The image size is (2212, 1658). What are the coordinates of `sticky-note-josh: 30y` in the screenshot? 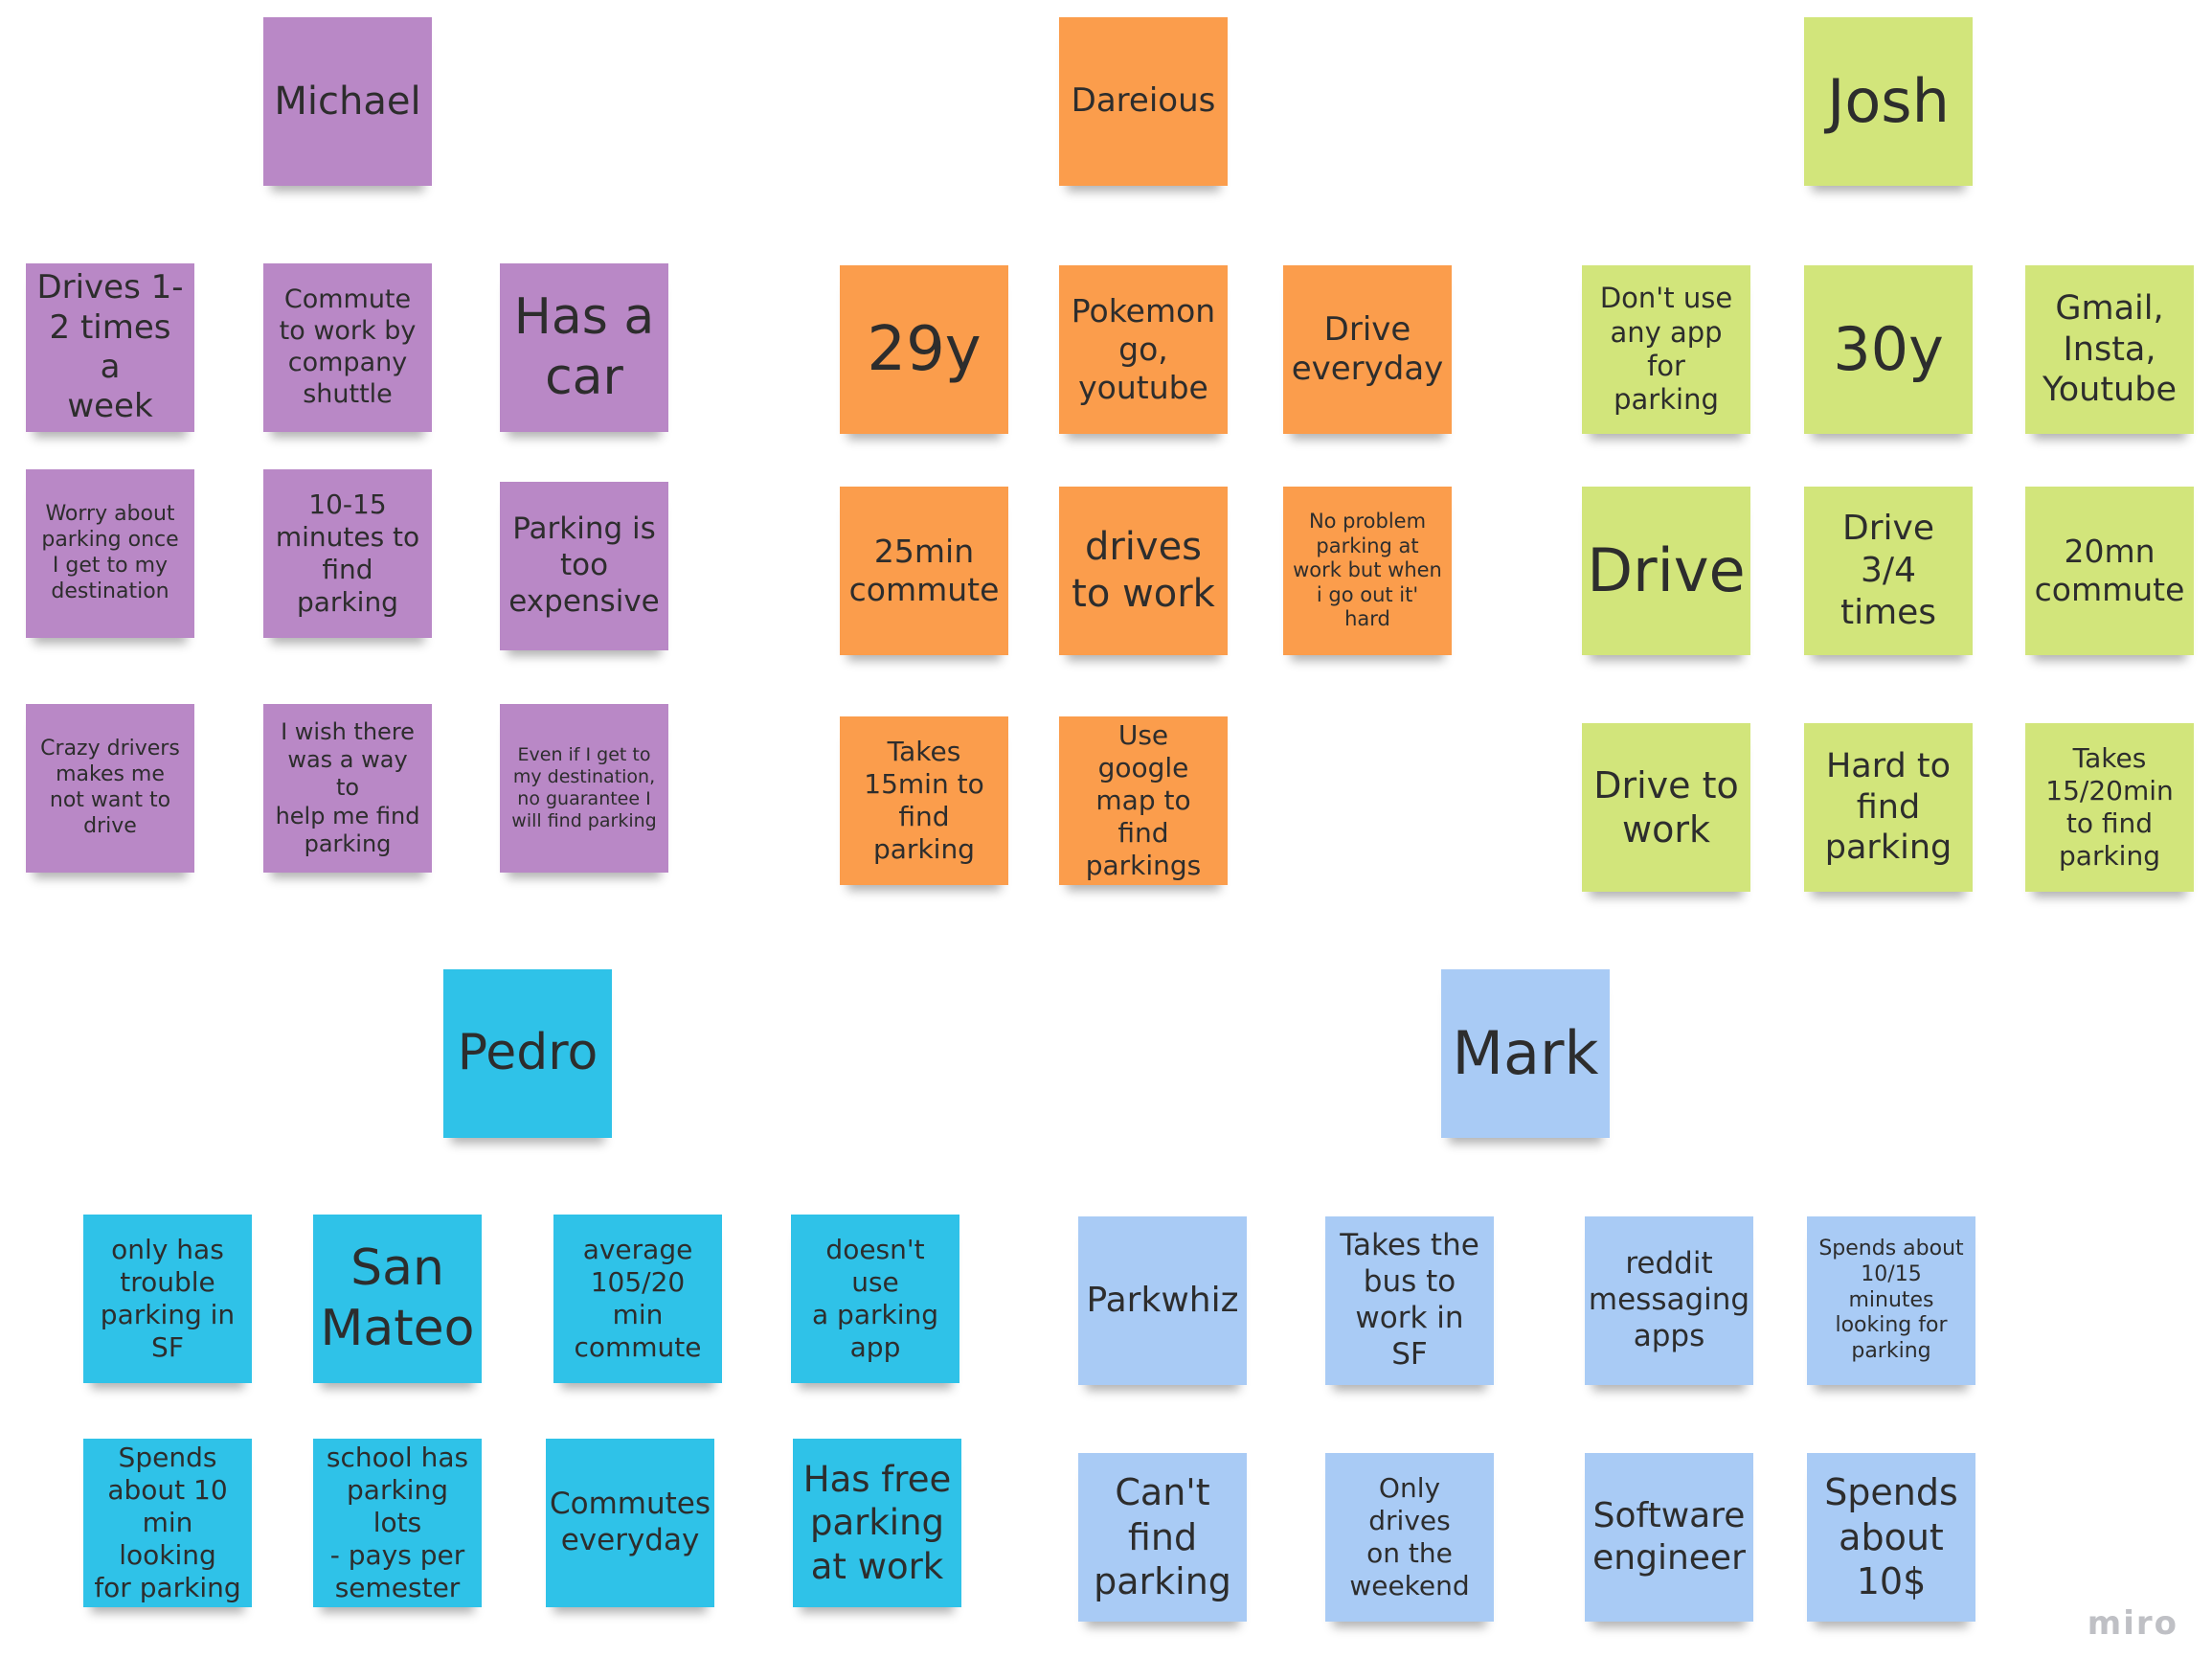 It's located at (1888, 349).